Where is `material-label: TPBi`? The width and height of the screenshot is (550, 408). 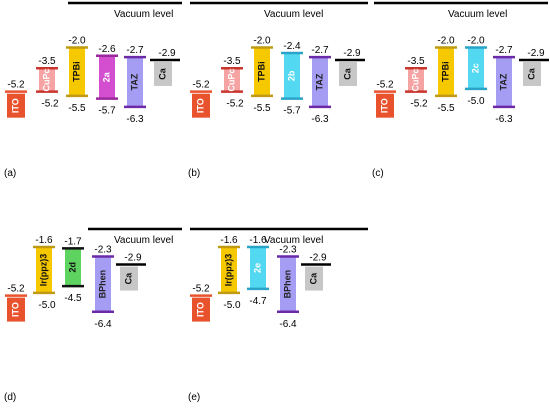 material-label: TPBi is located at coordinates (76, 71).